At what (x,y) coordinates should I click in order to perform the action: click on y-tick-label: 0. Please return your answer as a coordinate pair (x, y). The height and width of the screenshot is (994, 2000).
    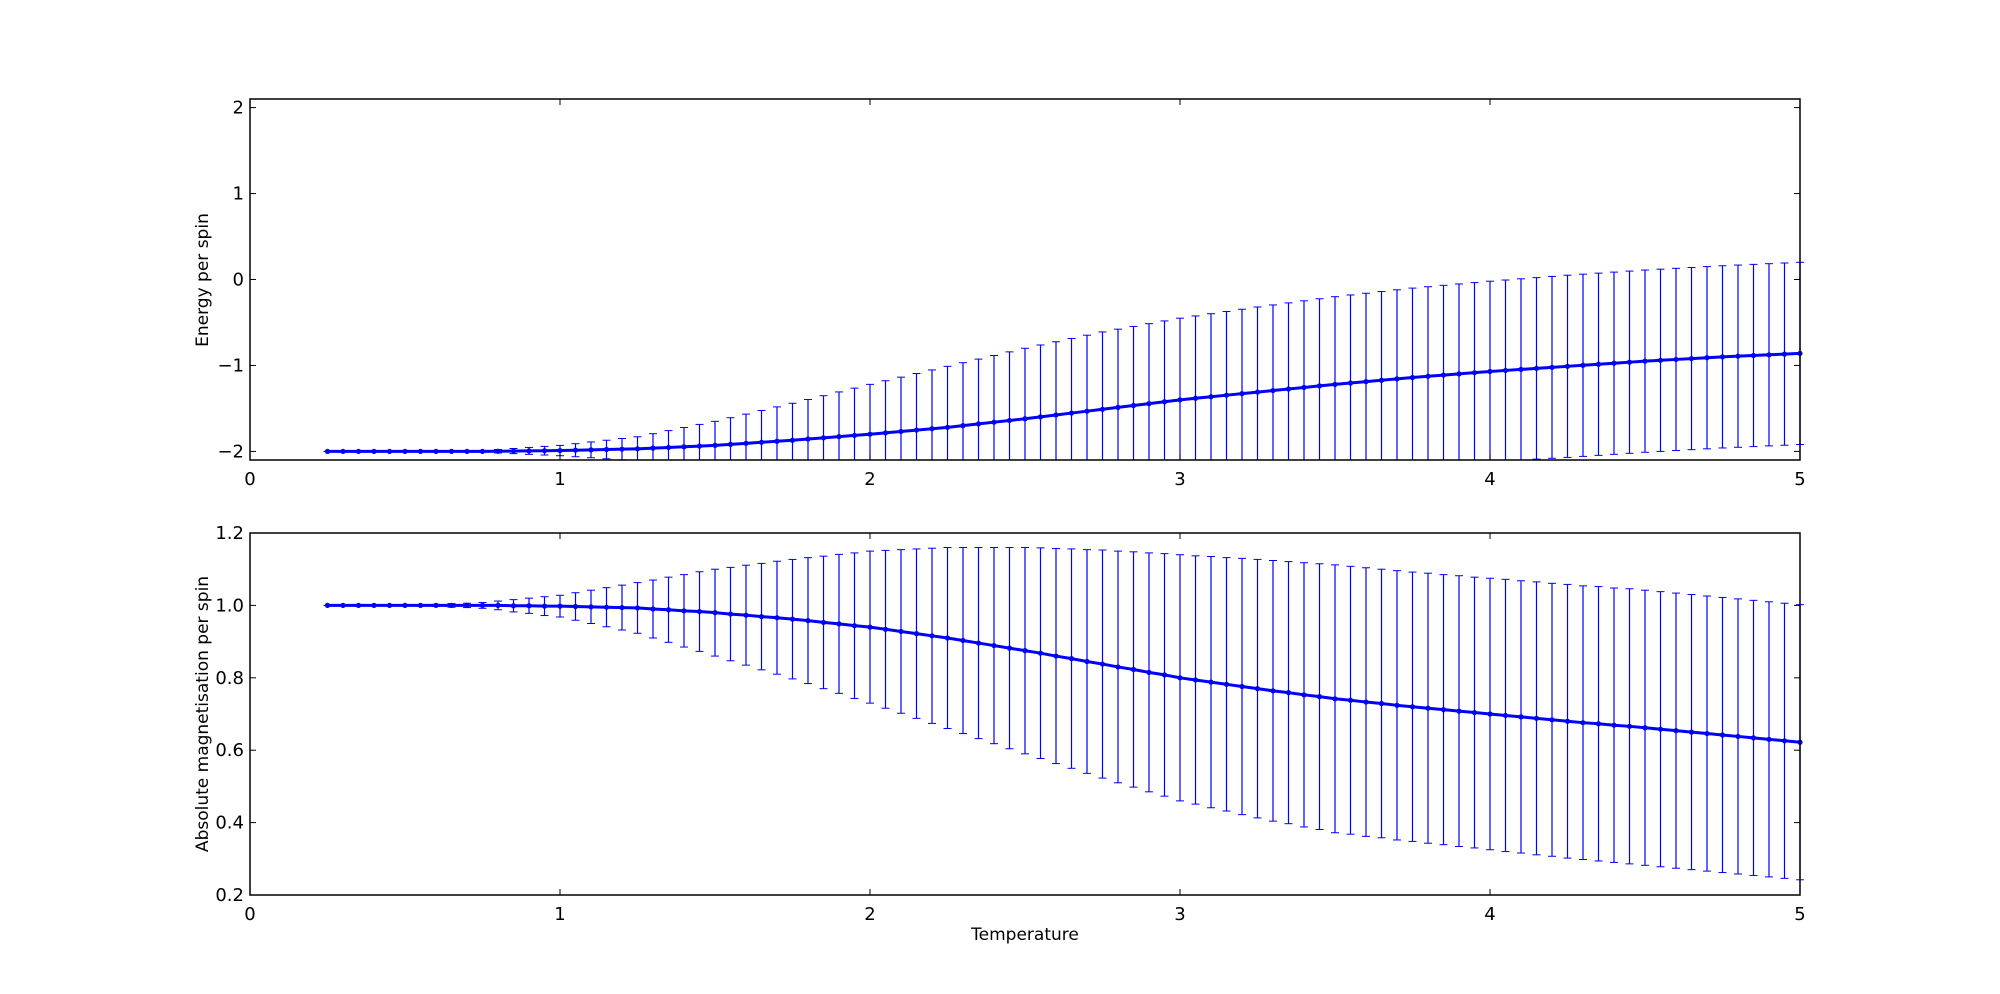
    Looking at the image, I should click on (238, 280).